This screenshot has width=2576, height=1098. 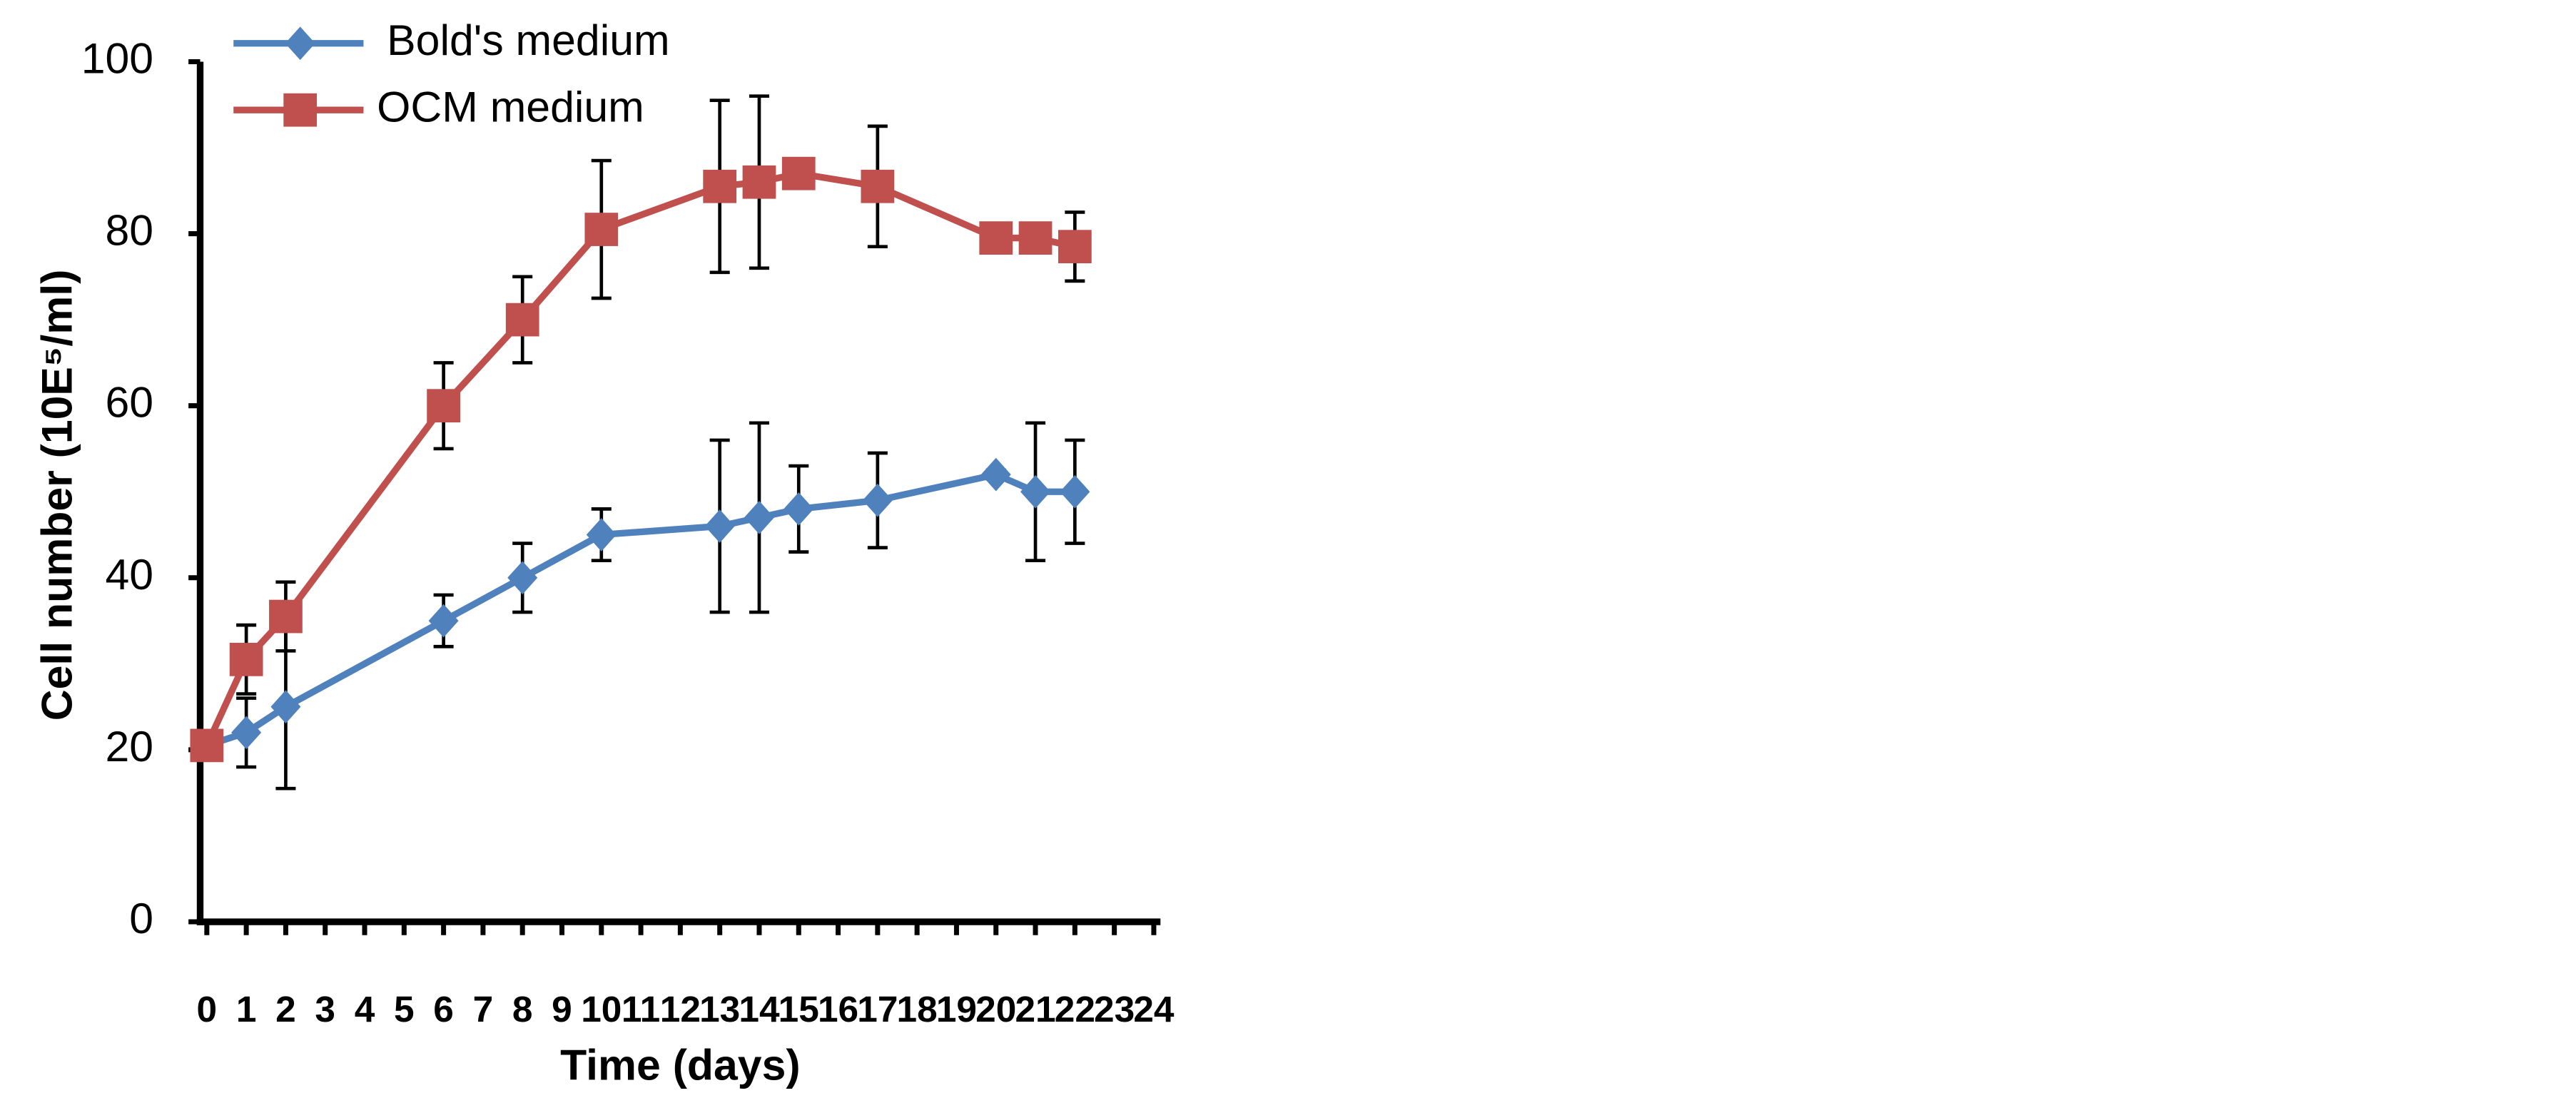 What do you see at coordinates (680, 1009) in the screenshot?
I see `x-tick-label: 12` at bounding box center [680, 1009].